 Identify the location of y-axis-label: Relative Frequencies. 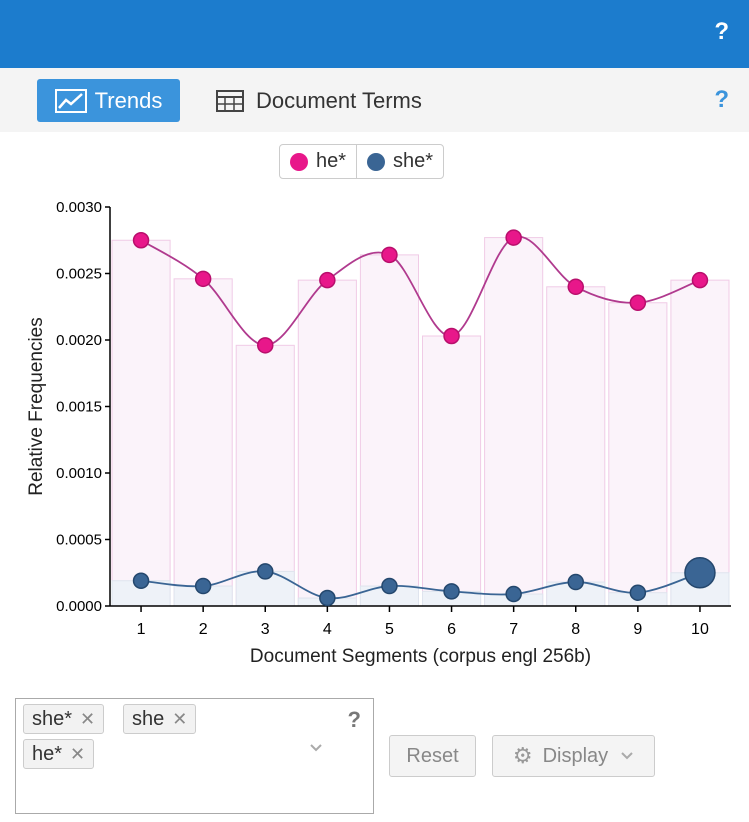
(36, 406).